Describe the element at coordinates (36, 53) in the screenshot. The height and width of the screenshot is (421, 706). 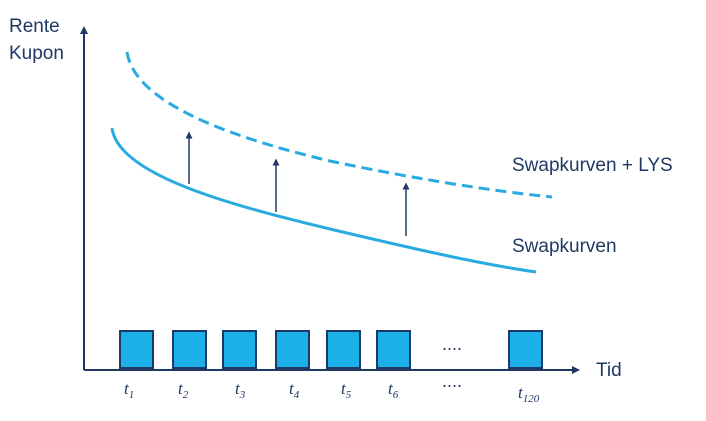
I see `y-axis-label-line2: Kupon` at that location.